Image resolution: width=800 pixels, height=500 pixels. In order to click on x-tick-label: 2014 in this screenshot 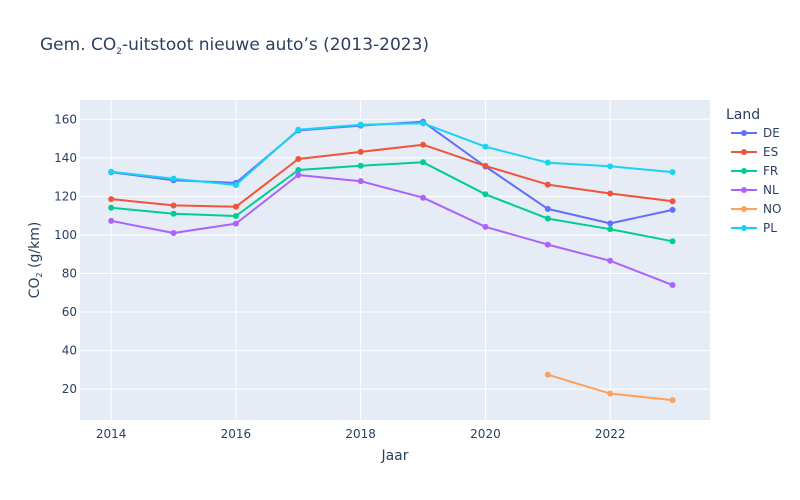, I will do `click(111, 434)`.